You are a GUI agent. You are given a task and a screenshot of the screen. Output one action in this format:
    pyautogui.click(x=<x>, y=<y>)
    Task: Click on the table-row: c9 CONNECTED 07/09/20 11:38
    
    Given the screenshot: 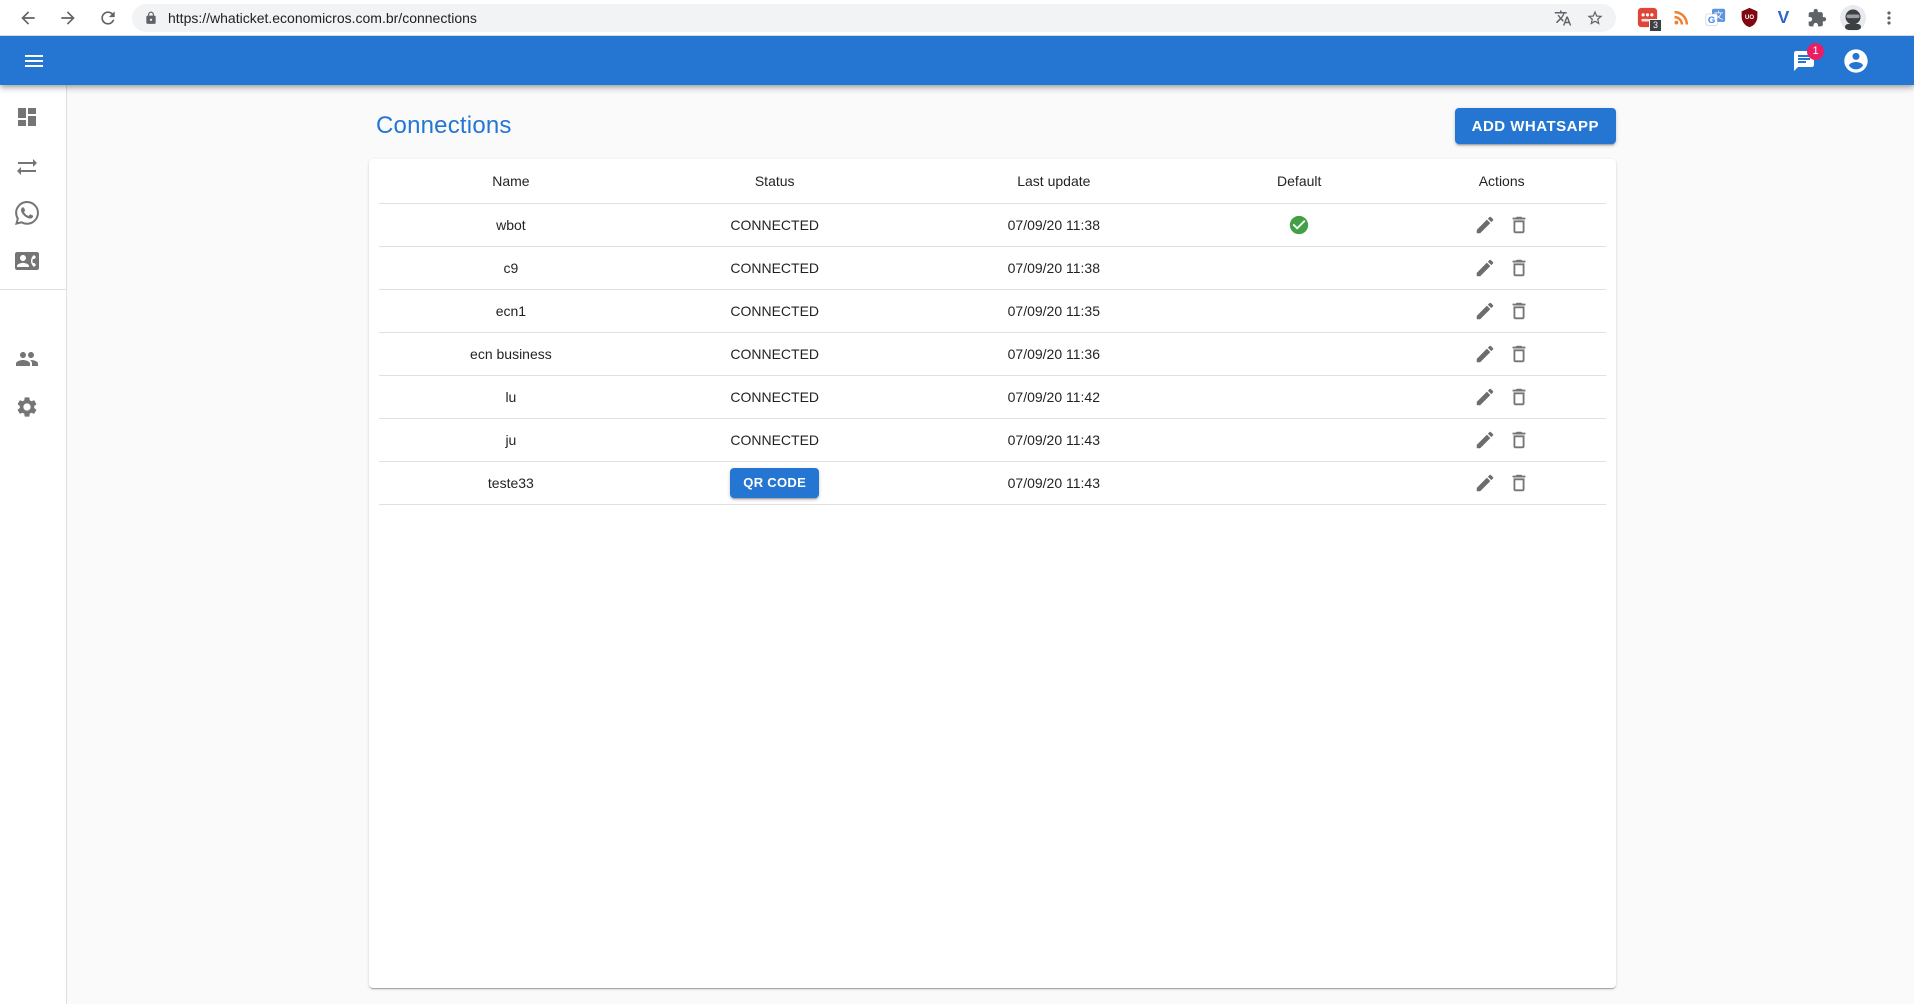 What is the action you would take?
    pyautogui.click(x=992, y=268)
    